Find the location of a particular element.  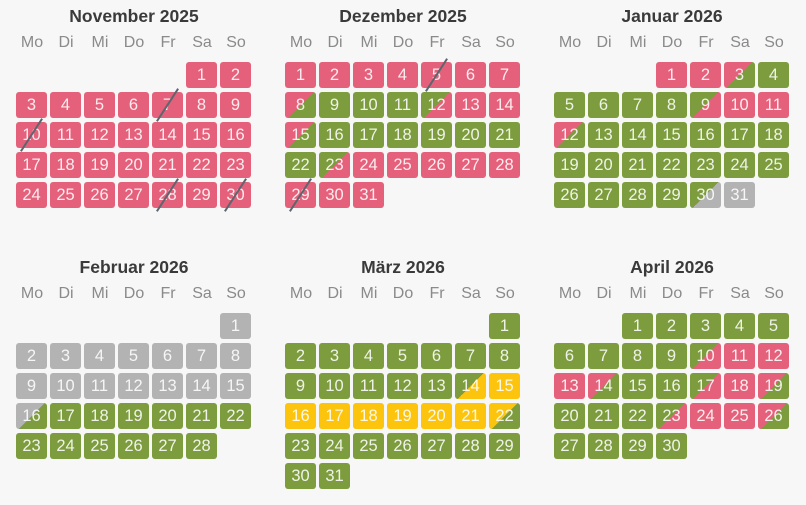

day-cell-9: 9 is located at coordinates (31, 386).